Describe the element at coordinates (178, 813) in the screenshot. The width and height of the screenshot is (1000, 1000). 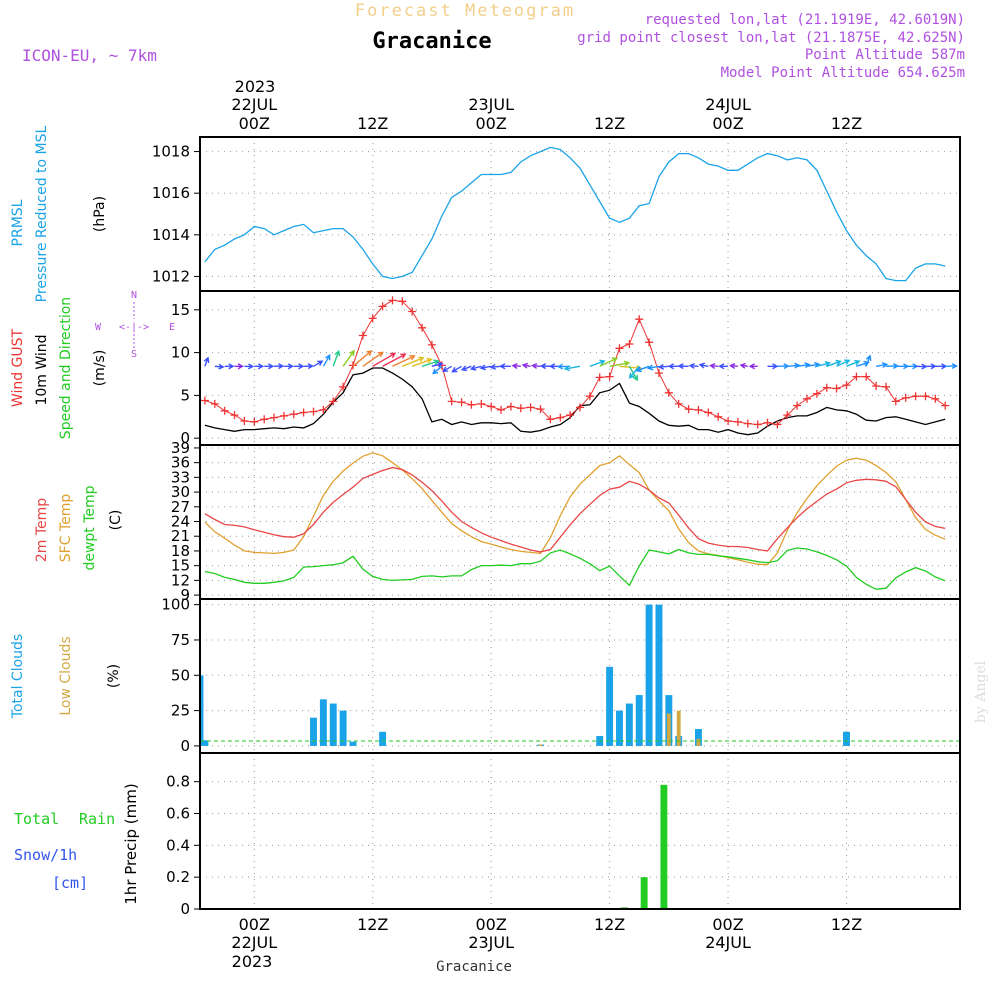
I see `y-tick-label: 0.6` at that location.